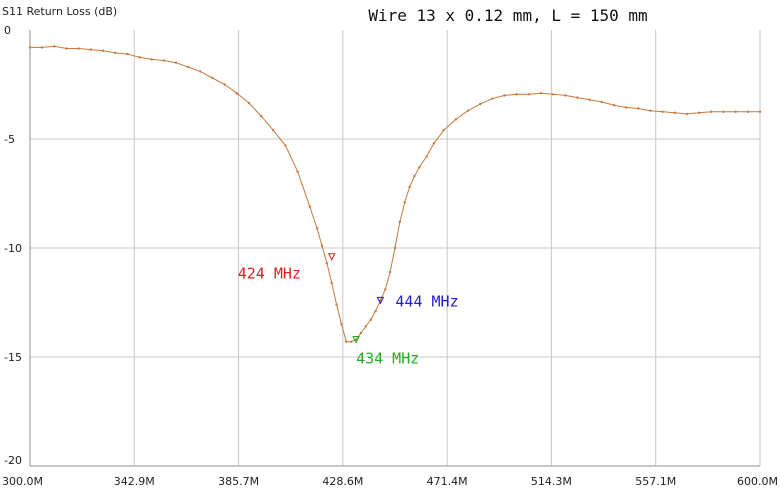  Describe the element at coordinates (9, 139) in the screenshot. I see `y-tick-label: -5` at that location.